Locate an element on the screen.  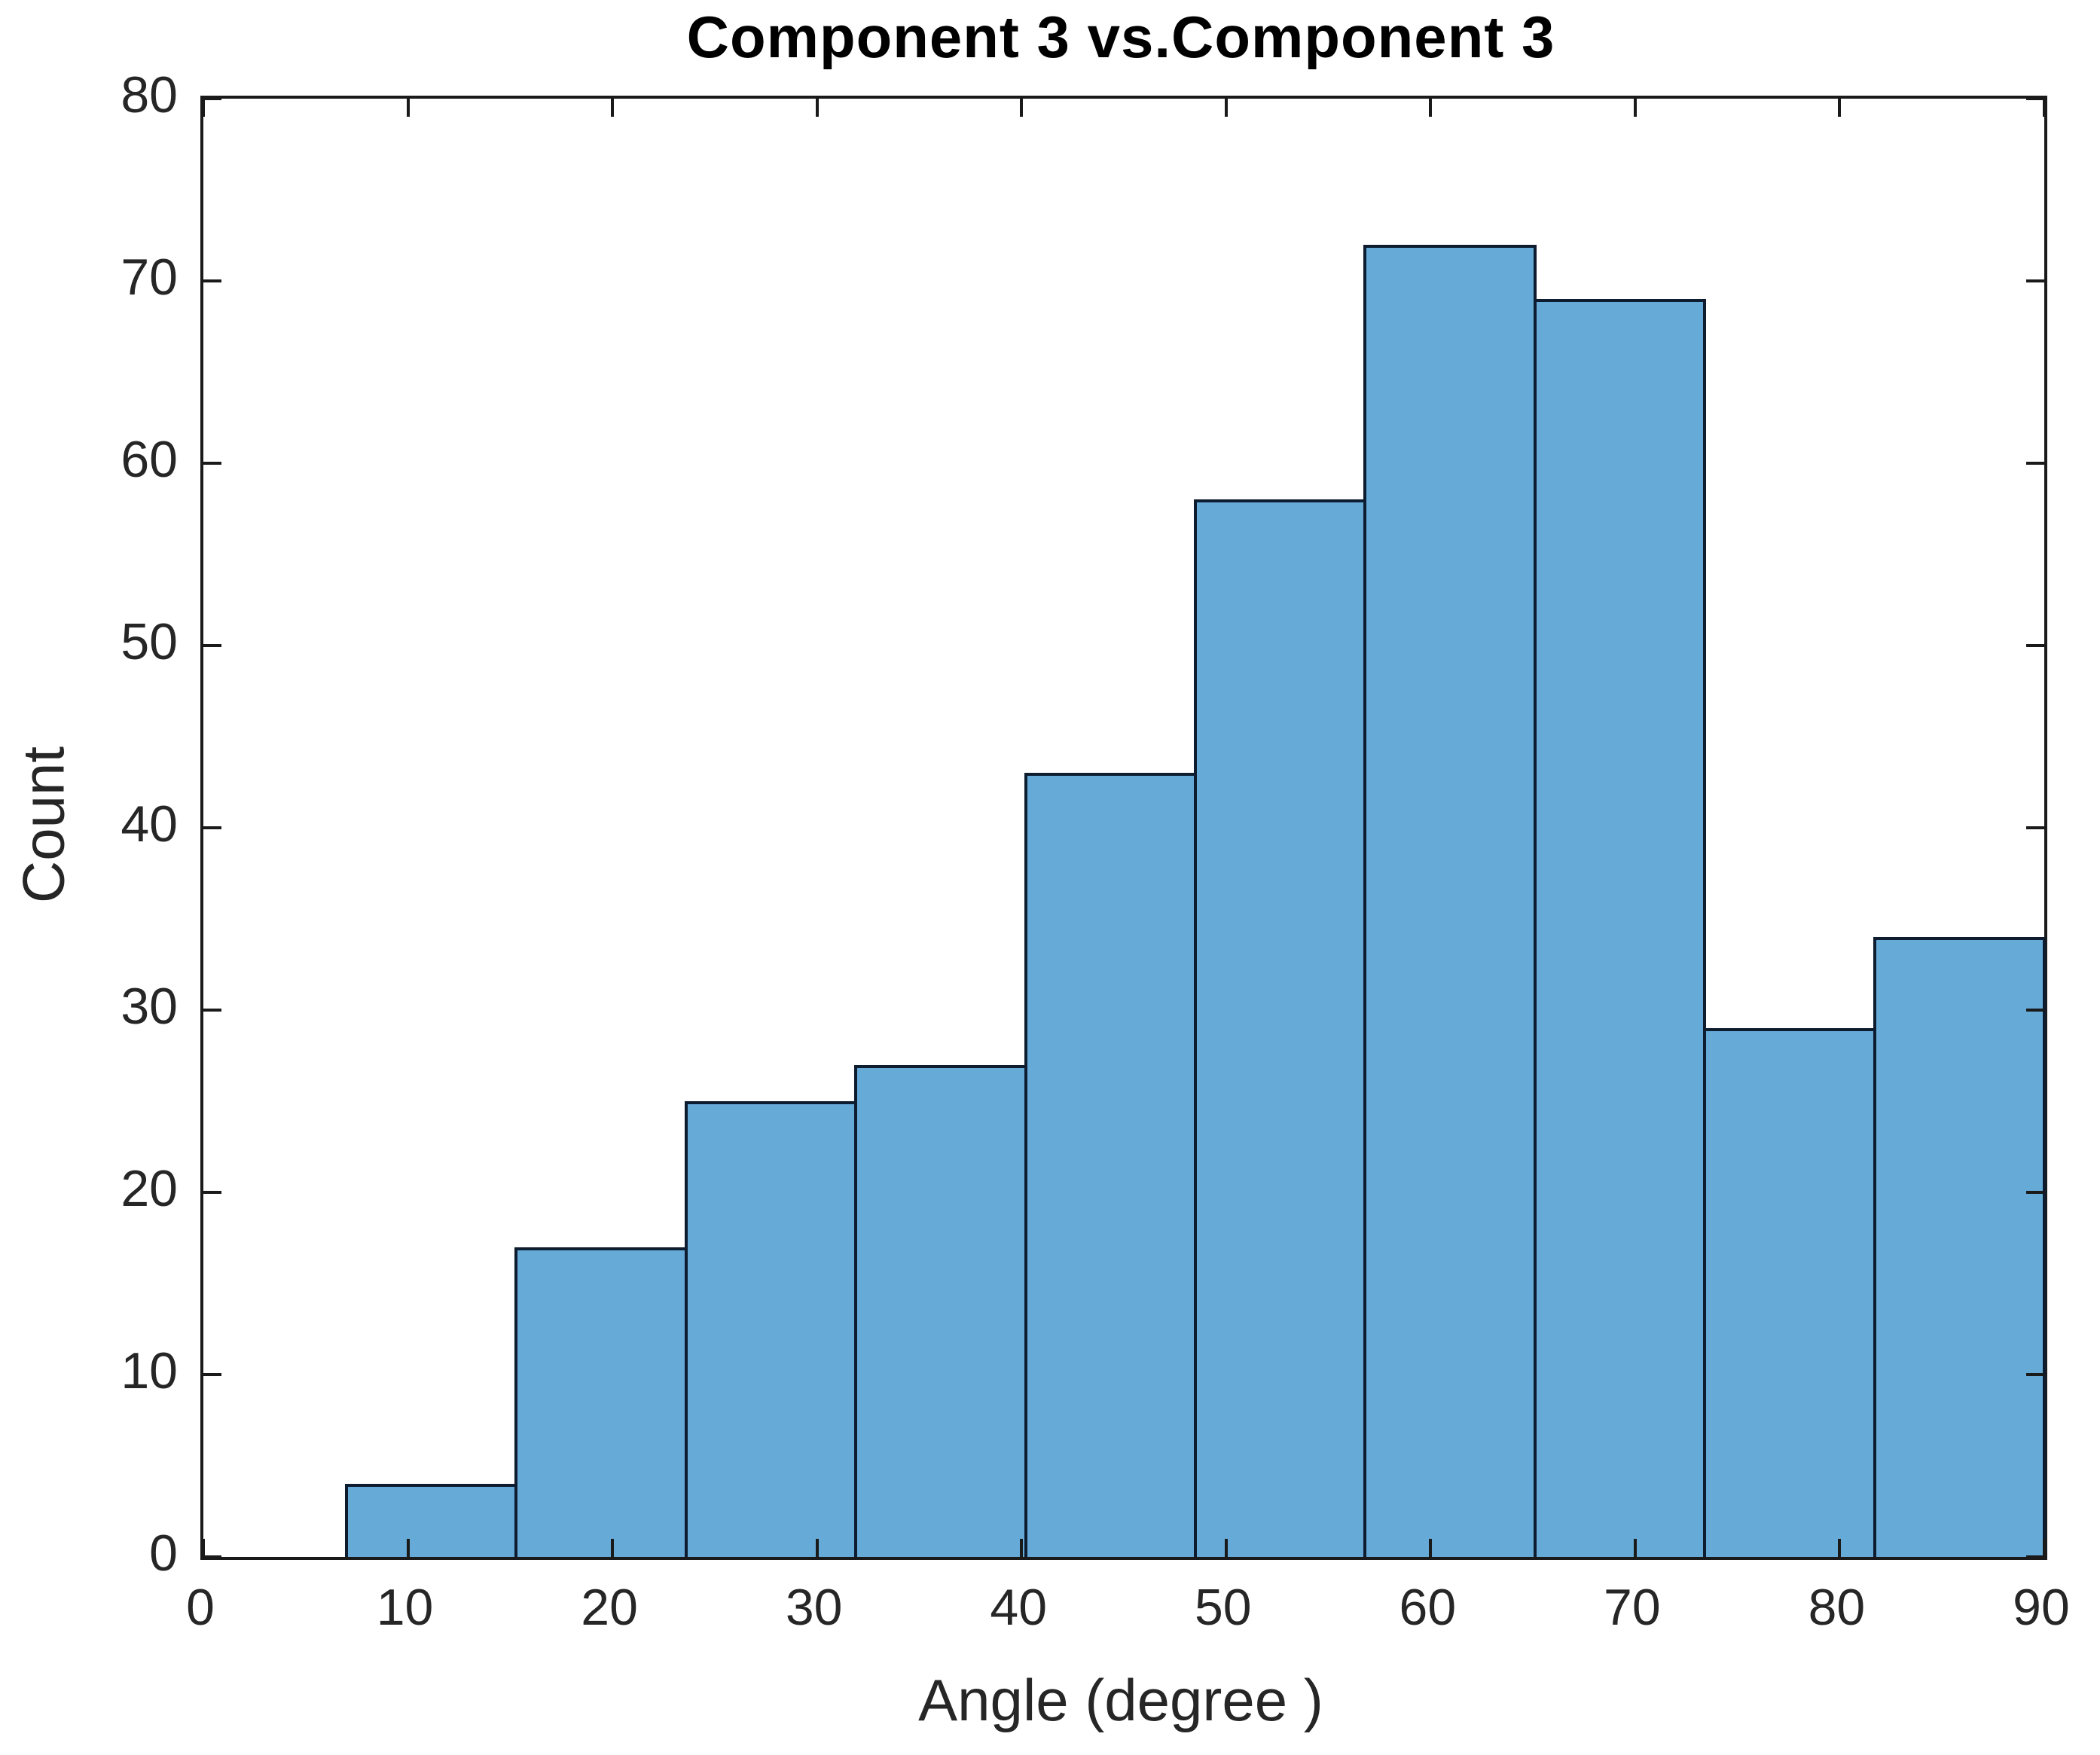
y-tick-label: 10 is located at coordinates (149, 1370).